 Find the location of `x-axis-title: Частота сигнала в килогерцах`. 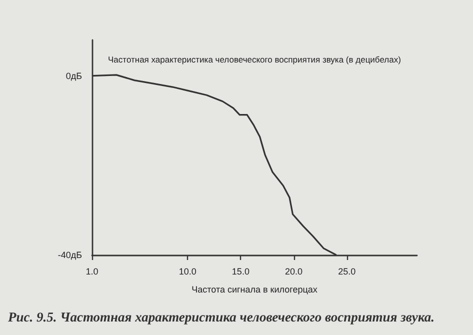

x-axis-title: Частота сигнала в килогерцах is located at coordinates (255, 289).